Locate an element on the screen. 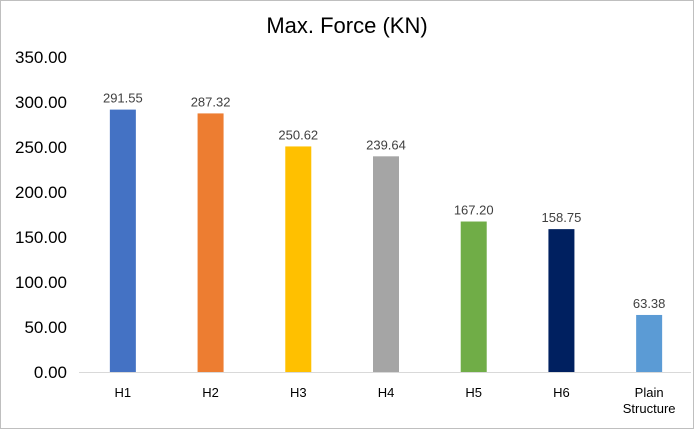 This screenshot has width=694, height=429. y-tick-label: 0.00 is located at coordinates (50, 372).